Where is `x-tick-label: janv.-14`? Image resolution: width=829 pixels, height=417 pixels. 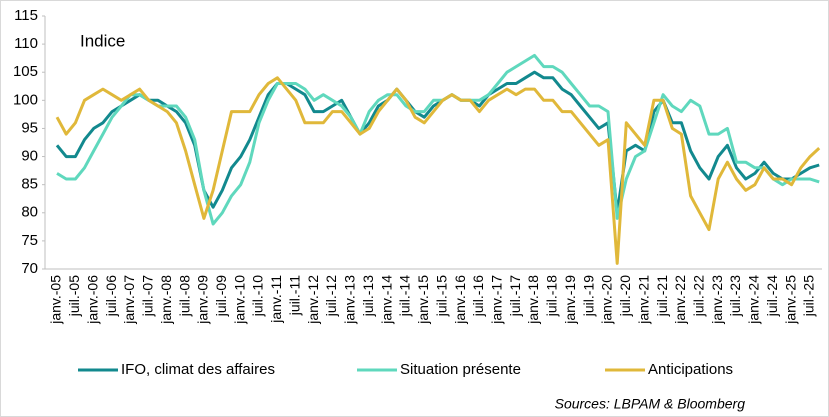
x-tick-label: janv.-14 is located at coordinates (386, 300).